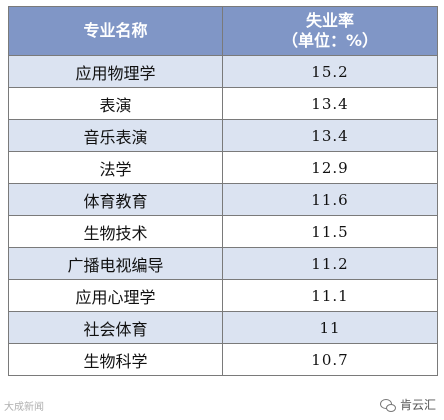 Image resolution: width=444 pixels, height=420 pixels. Describe the element at coordinates (115, 167) in the screenshot. I see `major-cell: 法学` at that location.